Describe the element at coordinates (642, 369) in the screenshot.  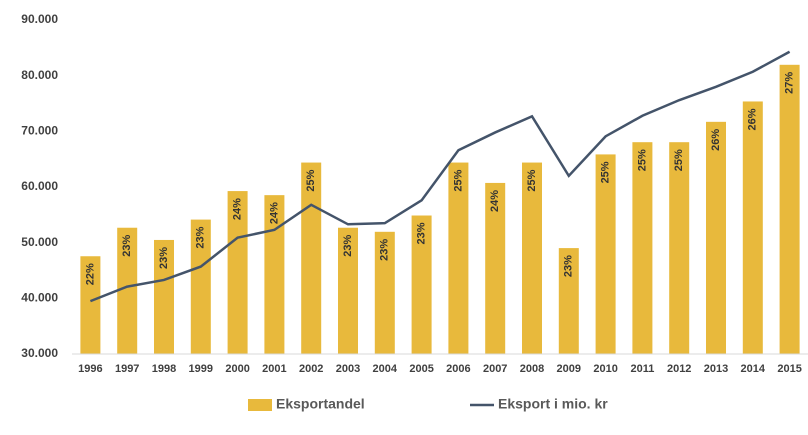
I see `x-tick-label: 2011` at that location.